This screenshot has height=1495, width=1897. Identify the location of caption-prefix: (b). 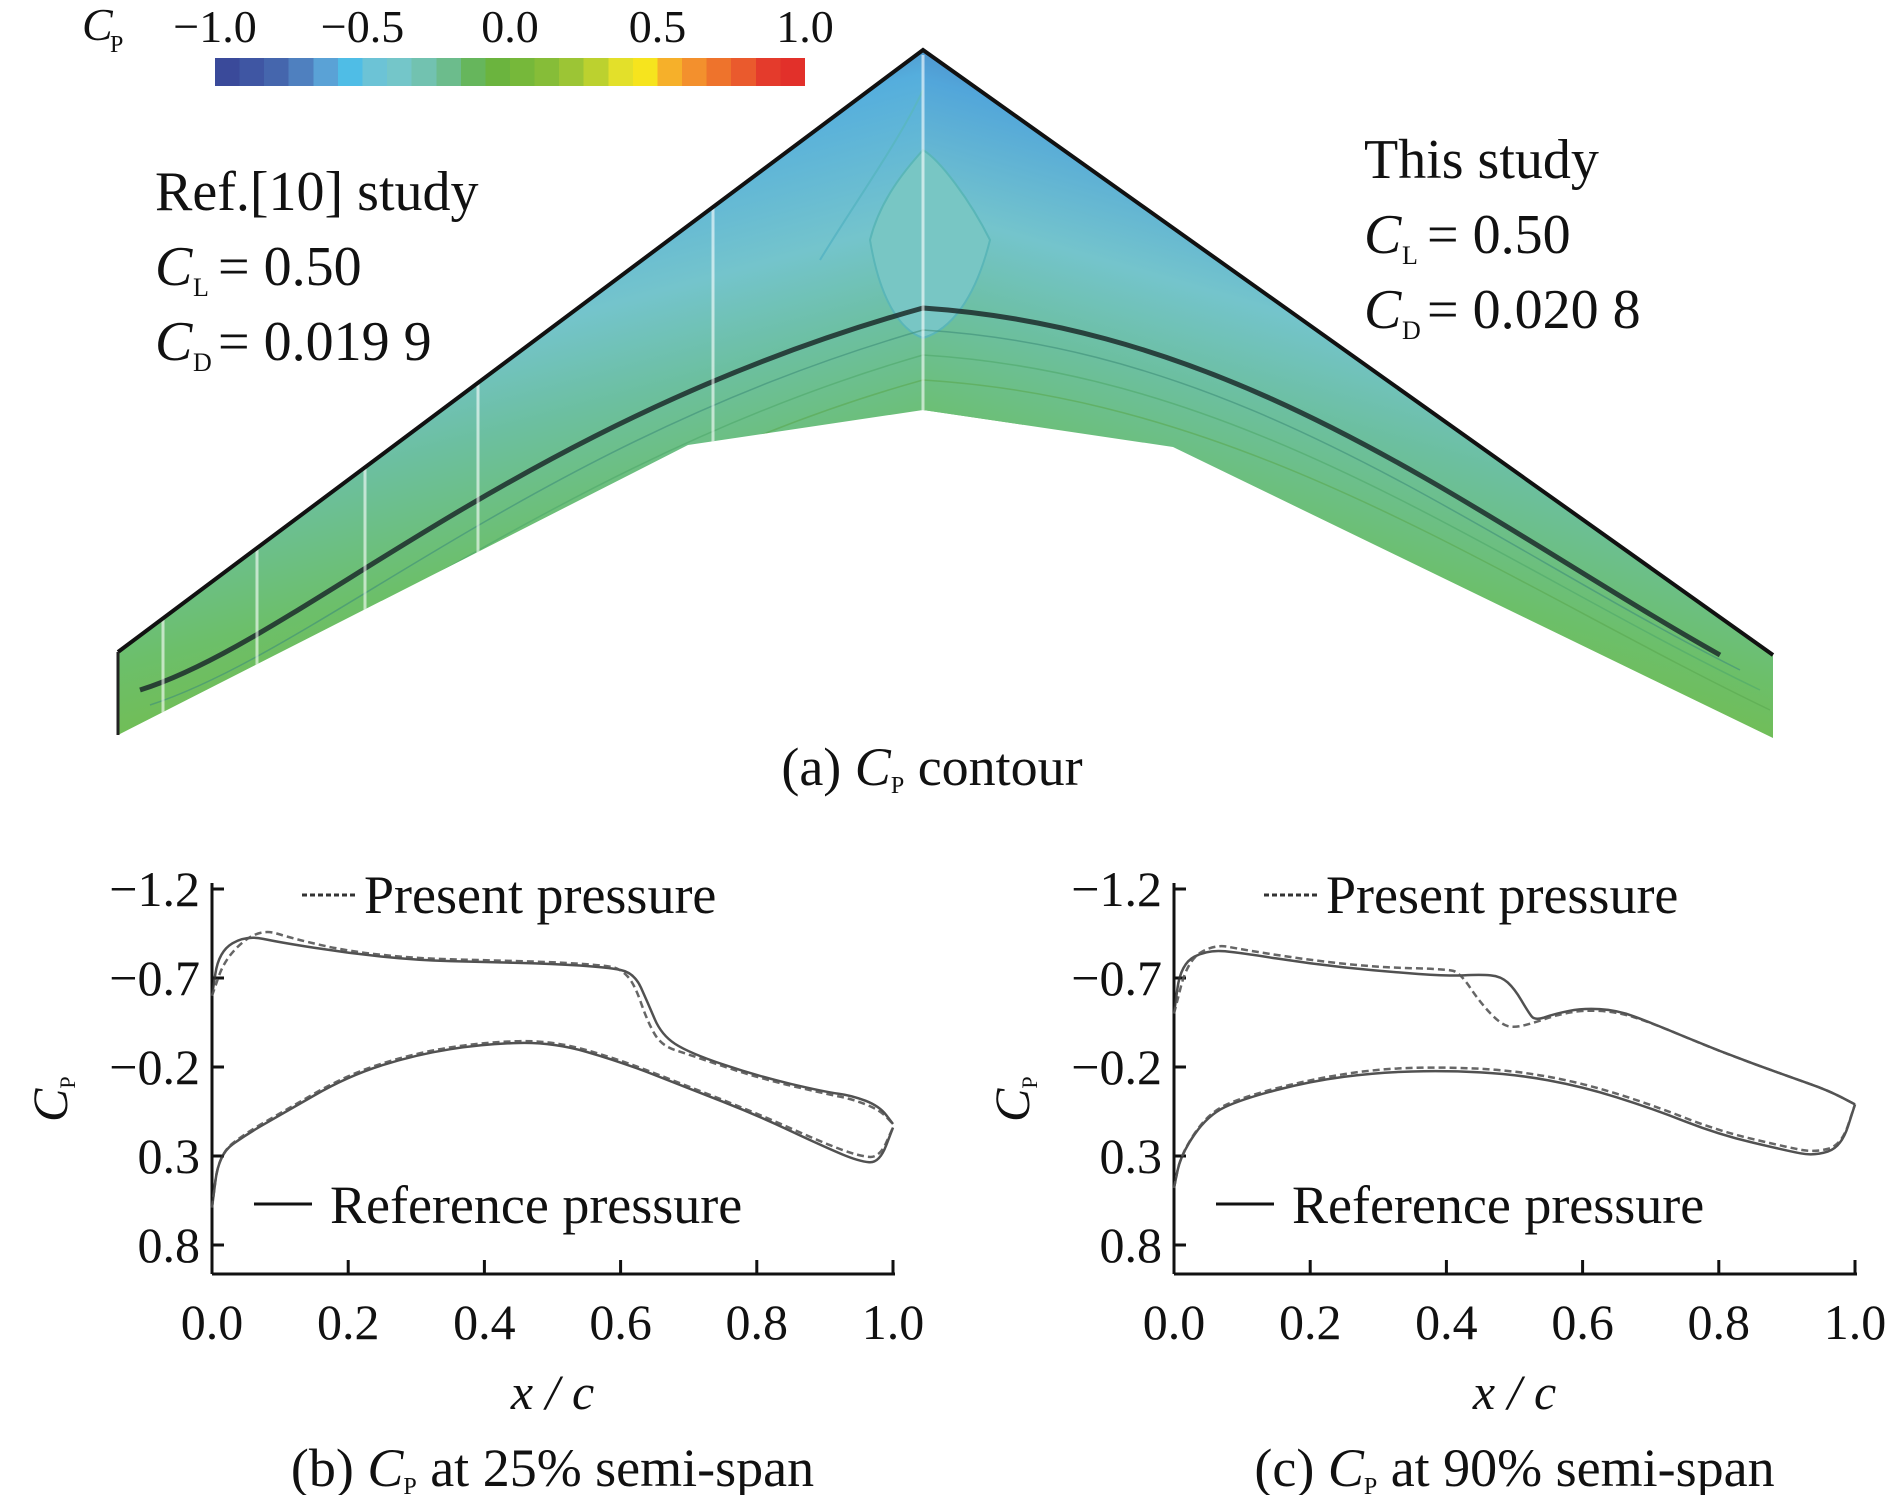
(329, 1466).